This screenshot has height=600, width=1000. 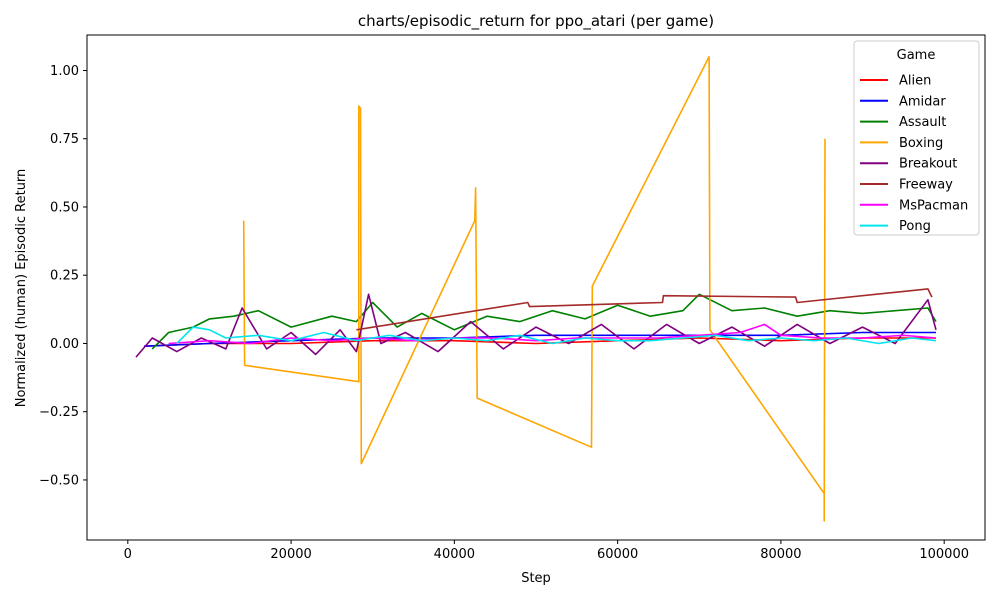 What do you see at coordinates (556, 335) in the screenshot?
I see `series-line-pong` at bounding box center [556, 335].